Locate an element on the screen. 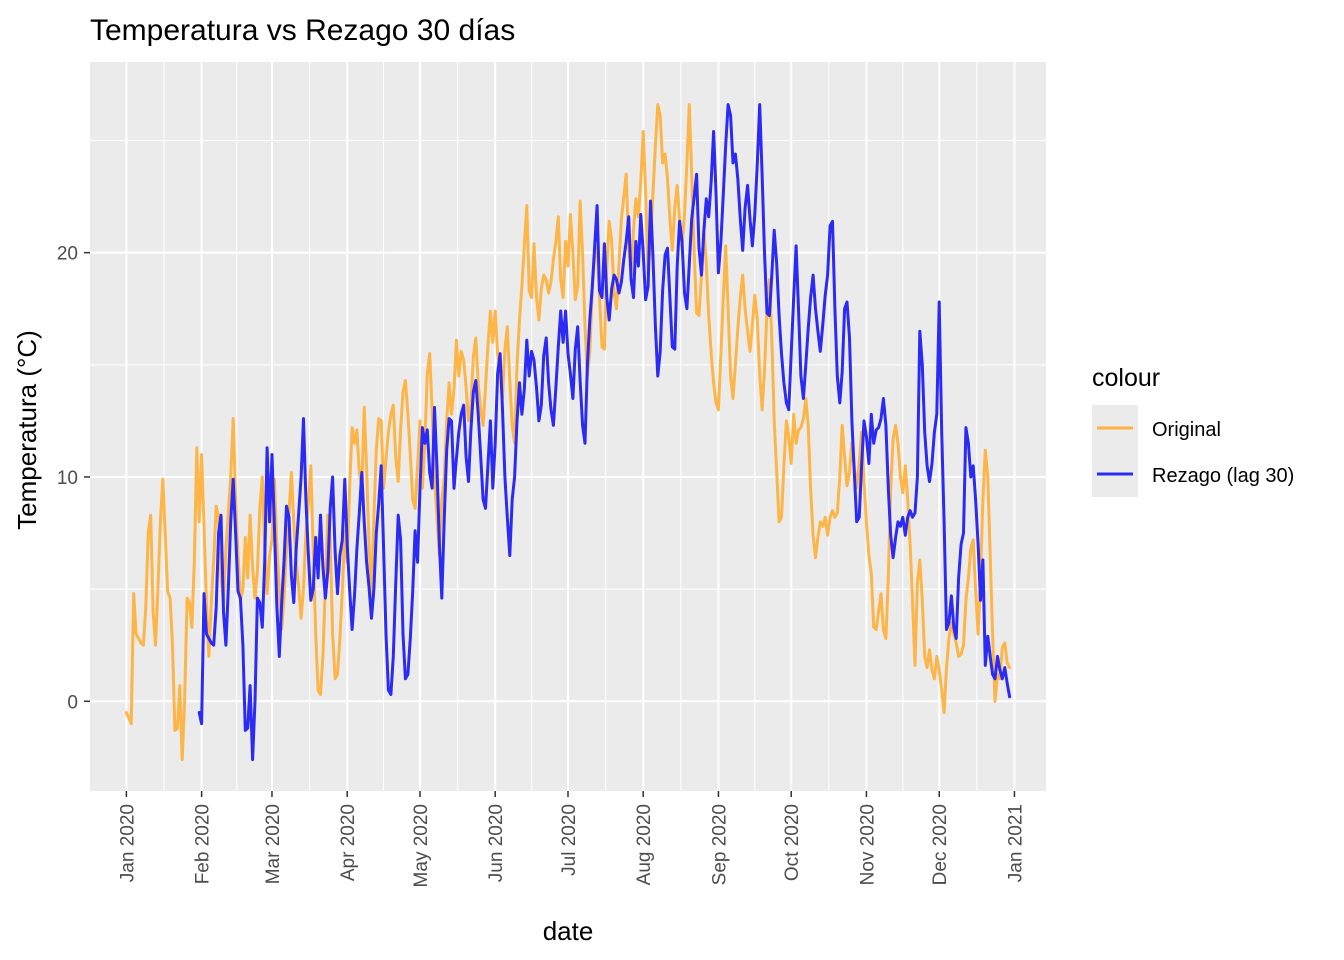 This screenshot has height=960, width=1344. y-tick-label: 0 is located at coordinates (72, 702).